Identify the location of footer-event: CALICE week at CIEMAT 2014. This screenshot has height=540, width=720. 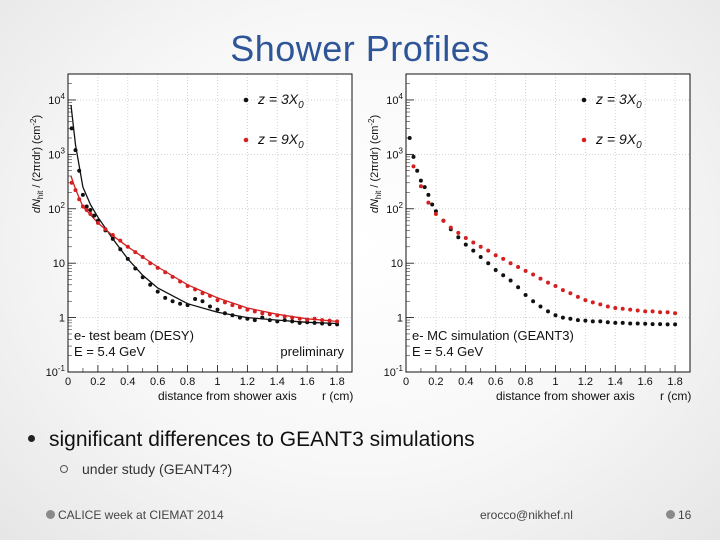
(141, 515).